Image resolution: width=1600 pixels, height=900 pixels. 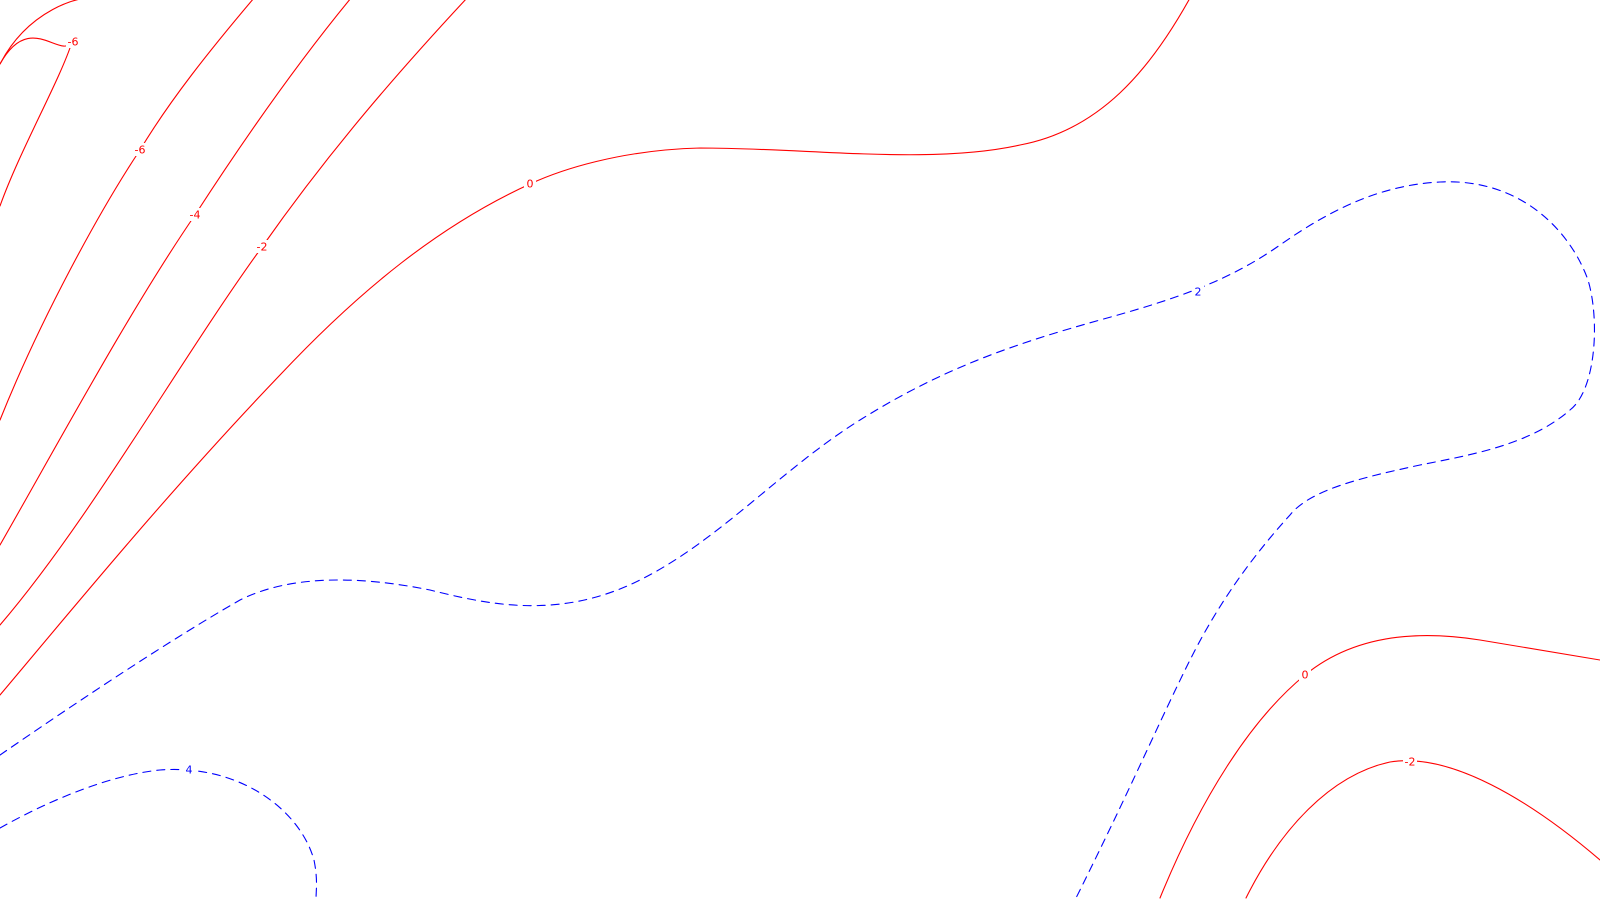 I want to click on label-text-red-minus-6-top: -6, so click(x=73, y=42).